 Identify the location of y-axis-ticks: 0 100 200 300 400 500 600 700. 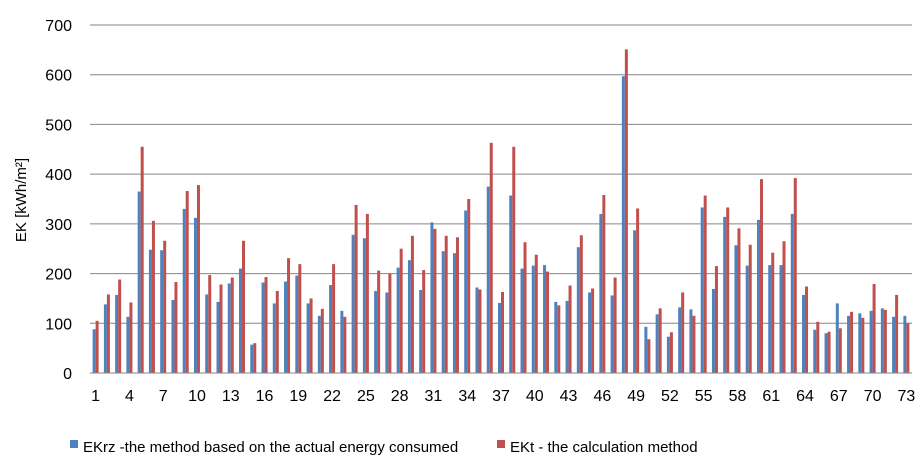
(58, 200).